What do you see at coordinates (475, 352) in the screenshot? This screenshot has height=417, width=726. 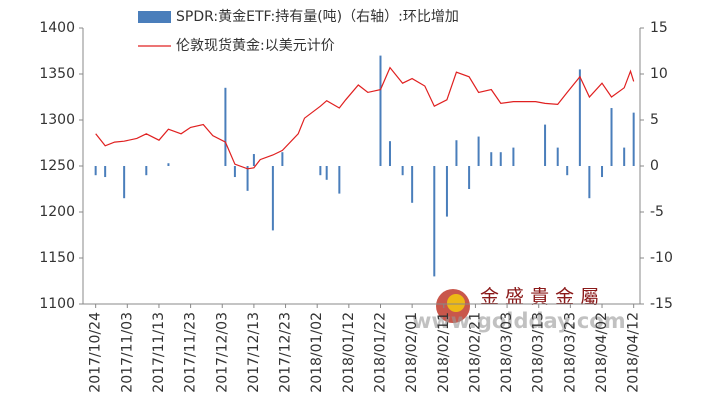 I see `x-tick-label: 2018/02/21` at bounding box center [475, 352].